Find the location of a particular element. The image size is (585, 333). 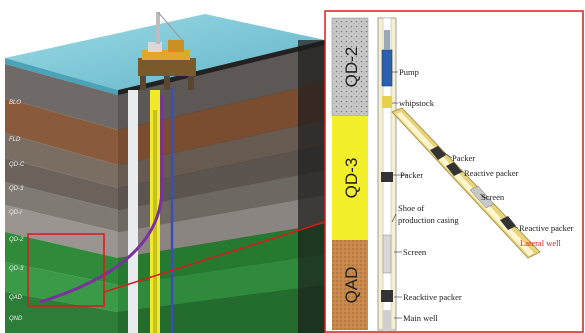

zone-qd3-block is located at coordinates (350, 178).